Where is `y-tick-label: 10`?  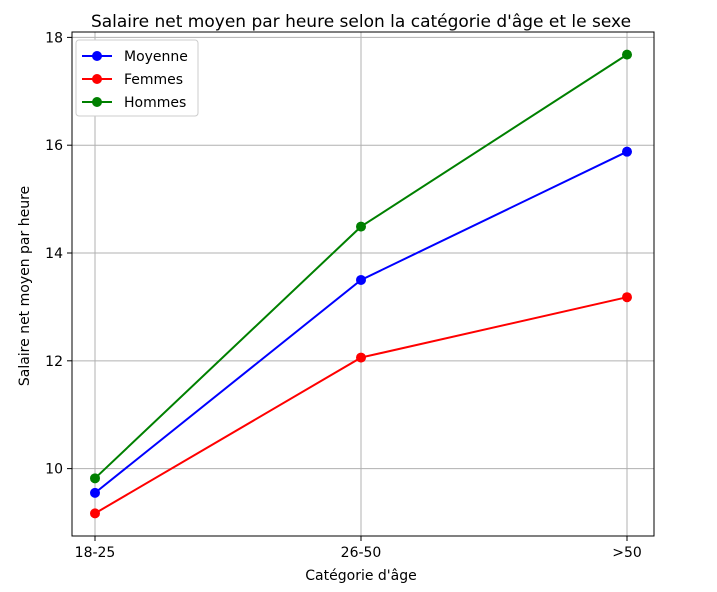 y-tick-label: 10 is located at coordinates (54, 470).